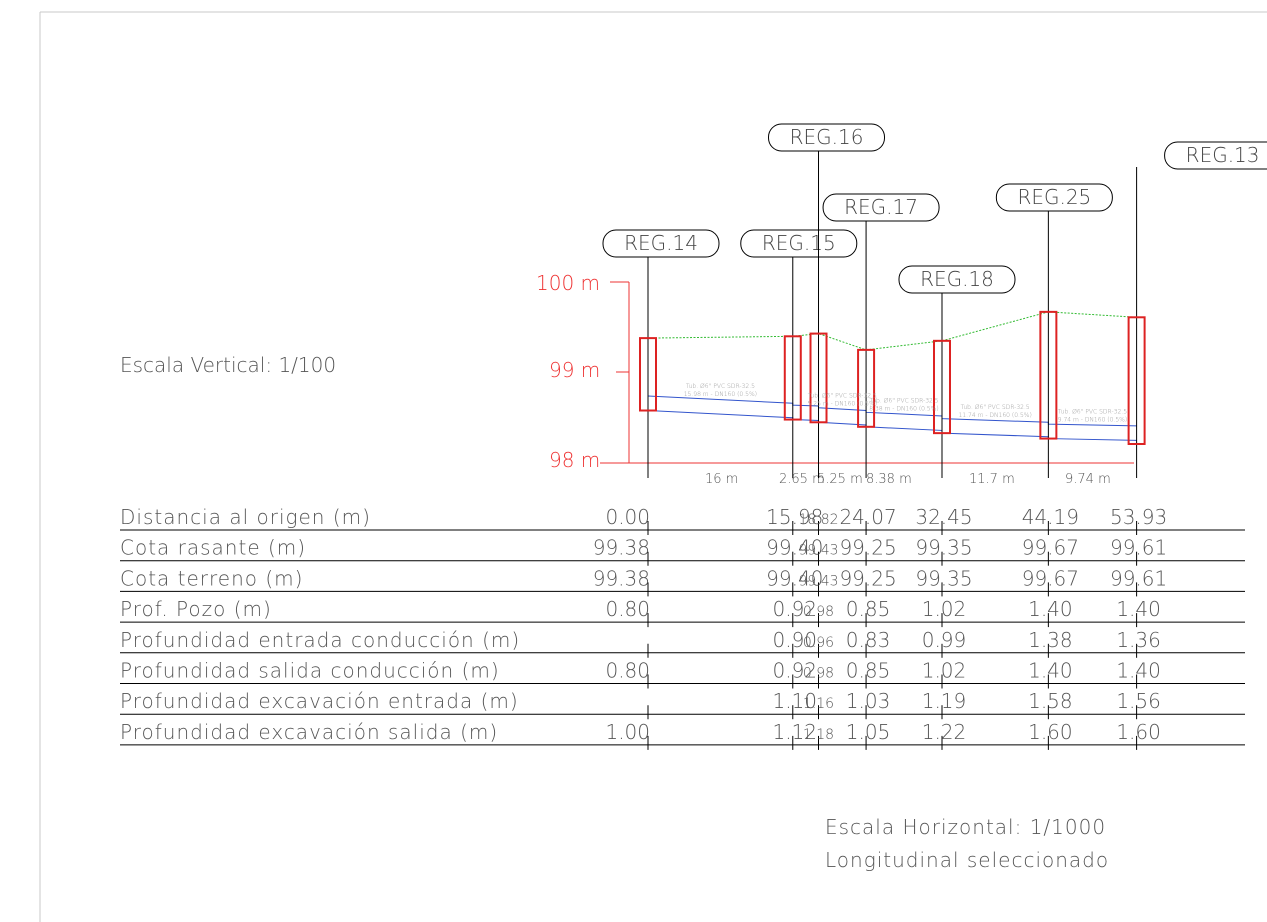  I want to click on chamber-label: REG.14, so click(661, 243).